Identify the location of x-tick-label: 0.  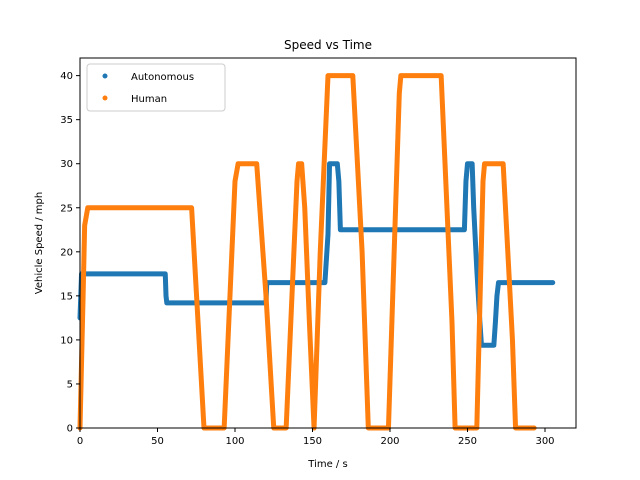
(80, 441).